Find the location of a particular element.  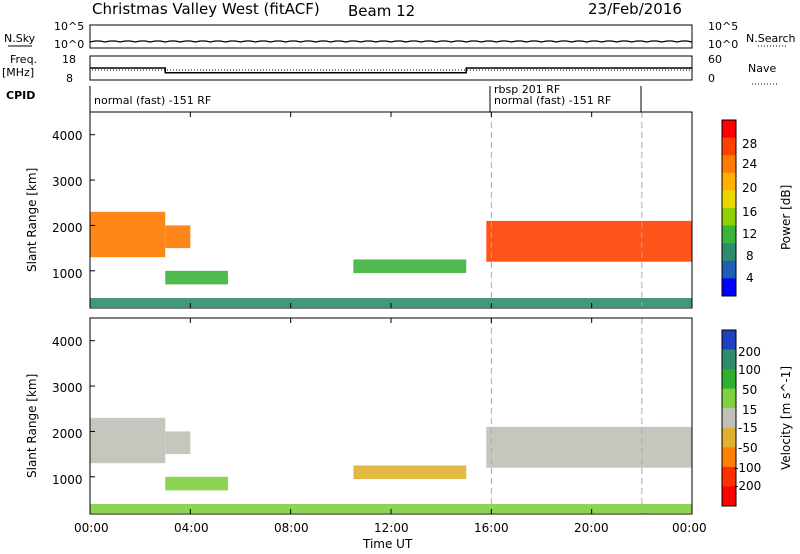

cpid-segment-3: normal (fast) -151 RF is located at coordinates (552, 100).